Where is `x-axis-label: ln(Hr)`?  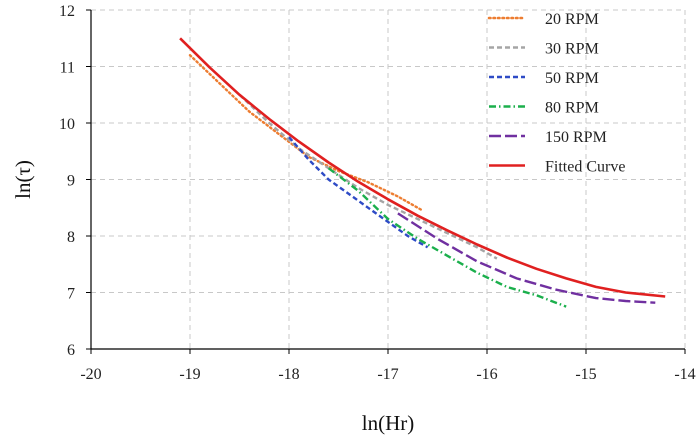 x-axis-label: ln(Hr) is located at coordinates (388, 423).